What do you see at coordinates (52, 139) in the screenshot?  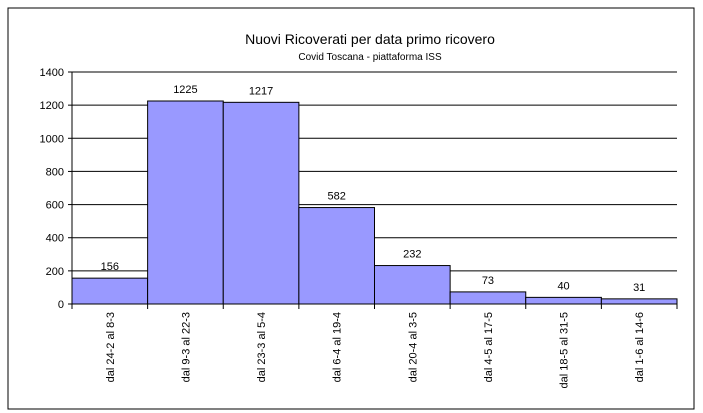 I see `y-tick-label: 1000` at bounding box center [52, 139].